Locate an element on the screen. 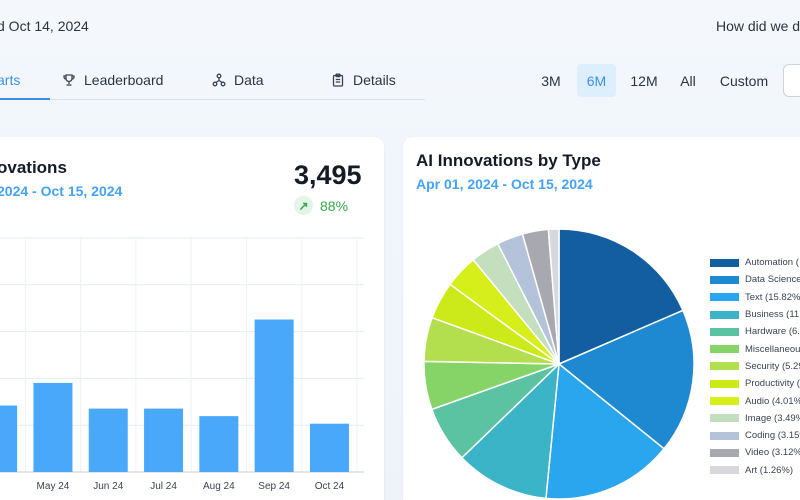 The width and height of the screenshot is (800, 500). legend-item: Automation ( is located at coordinates (755, 262).